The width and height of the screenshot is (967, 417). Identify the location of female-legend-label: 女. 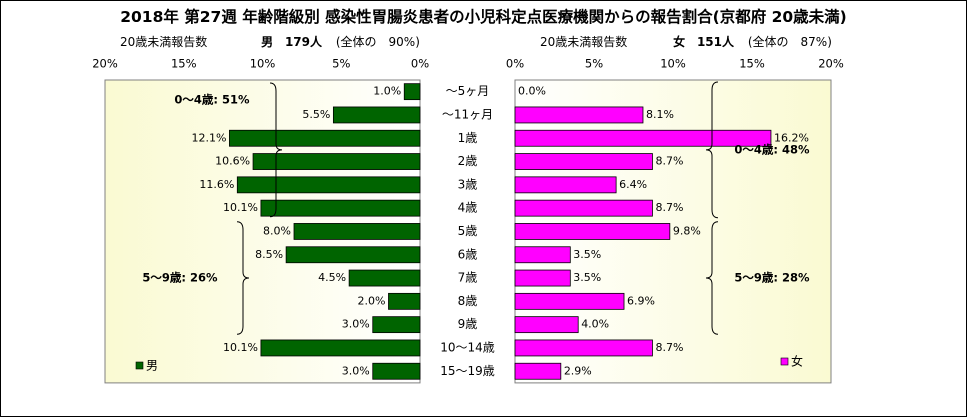
(797, 361).